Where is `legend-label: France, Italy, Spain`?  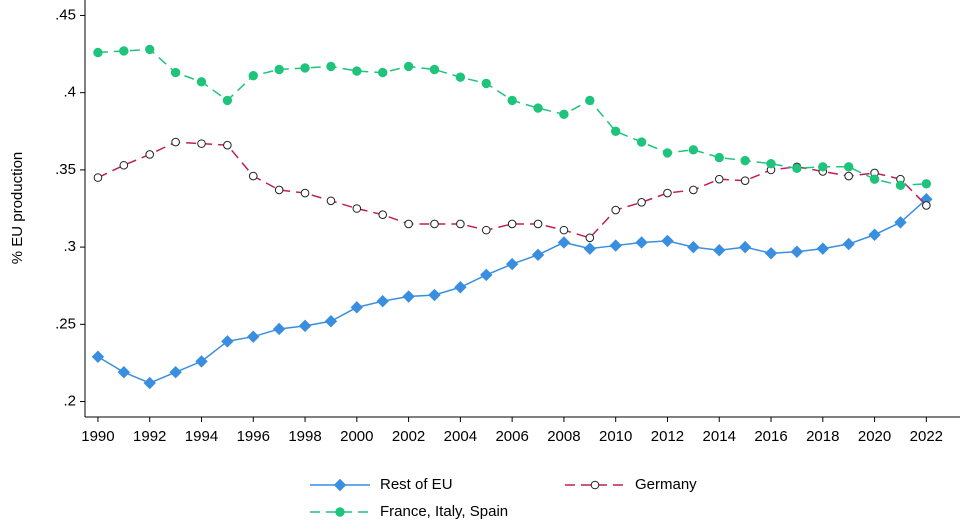 legend-label: France, Italy, Spain is located at coordinates (444, 511).